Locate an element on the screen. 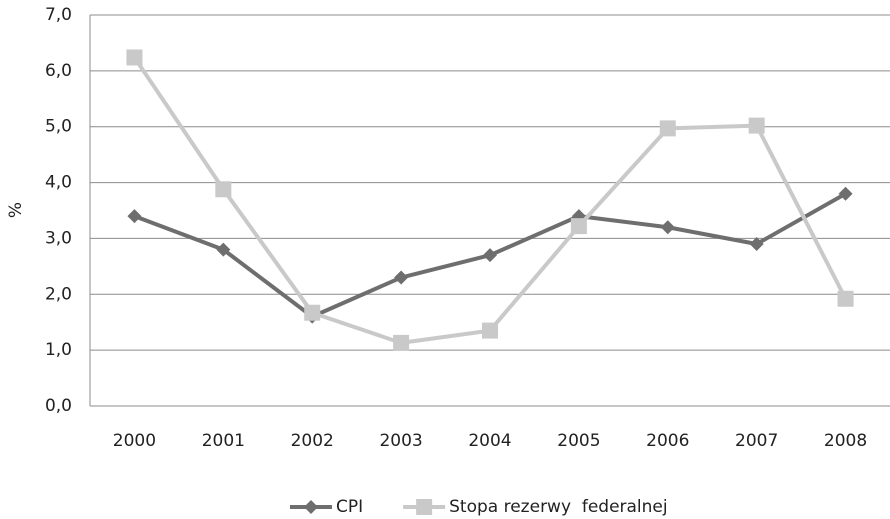 This screenshot has width=890, height=519. y-tick-label: 7,0 is located at coordinates (58, 15).